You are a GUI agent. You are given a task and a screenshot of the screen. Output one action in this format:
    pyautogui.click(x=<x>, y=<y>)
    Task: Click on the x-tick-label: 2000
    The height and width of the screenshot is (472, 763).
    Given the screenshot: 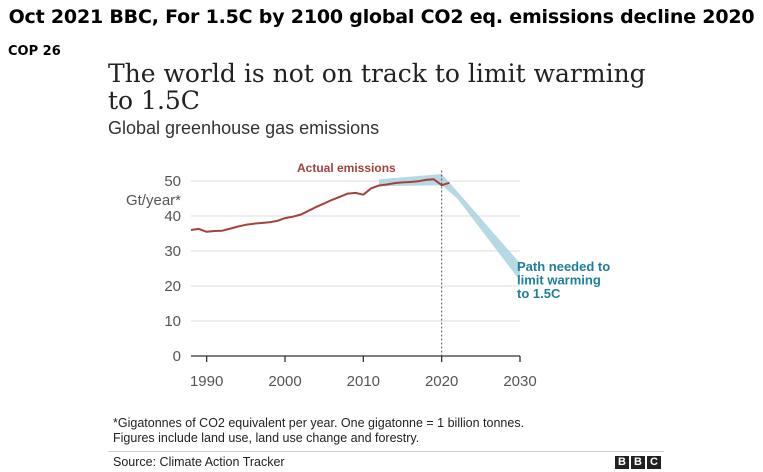 What is the action you would take?
    pyautogui.click(x=284, y=381)
    